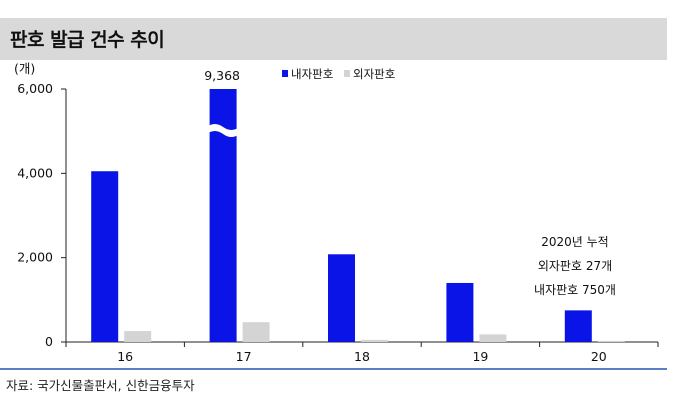  What do you see at coordinates (574, 242) in the screenshot?
I see `annotation-line: 2020년 누적` at bounding box center [574, 242].